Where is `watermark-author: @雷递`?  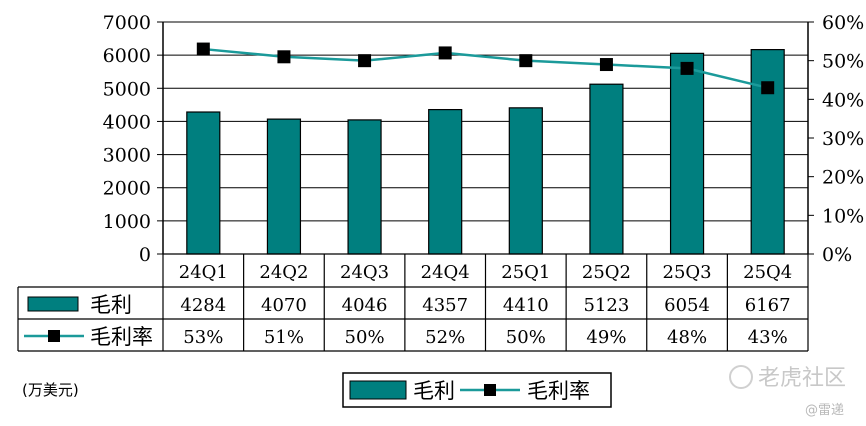 watermark-author: @雷递 is located at coordinates (824, 410).